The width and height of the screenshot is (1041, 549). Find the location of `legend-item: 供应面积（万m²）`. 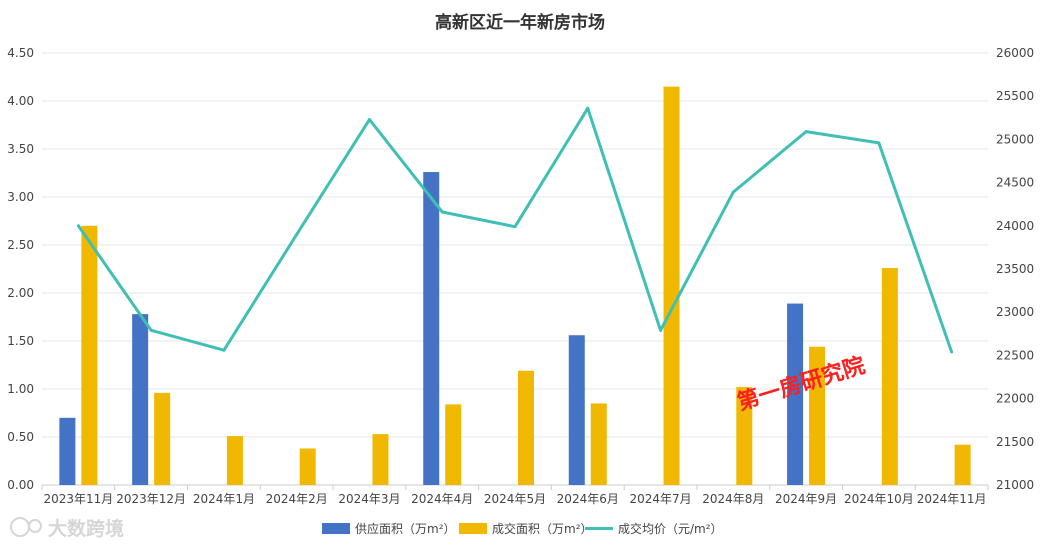

legend-item: 供应面积（万m²） is located at coordinates (389, 528).